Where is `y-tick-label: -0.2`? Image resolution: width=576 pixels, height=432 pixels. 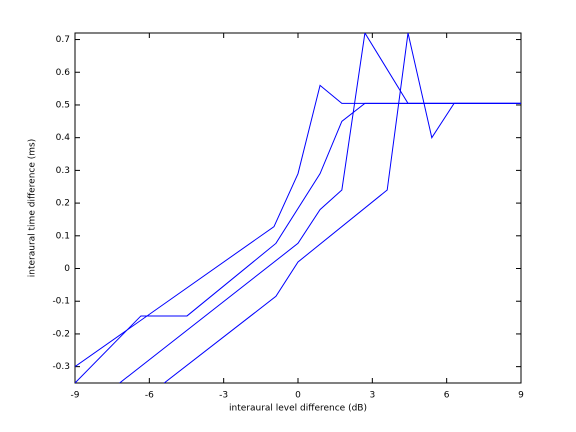
y-tick-label: -0.2 is located at coordinates (61, 334).